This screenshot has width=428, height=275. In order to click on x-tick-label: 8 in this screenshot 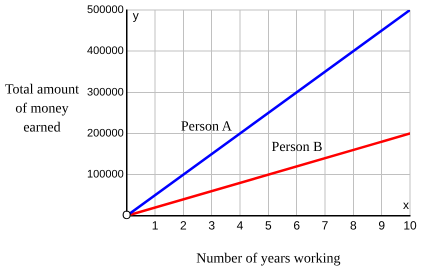, I will do `click(353, 225)`.